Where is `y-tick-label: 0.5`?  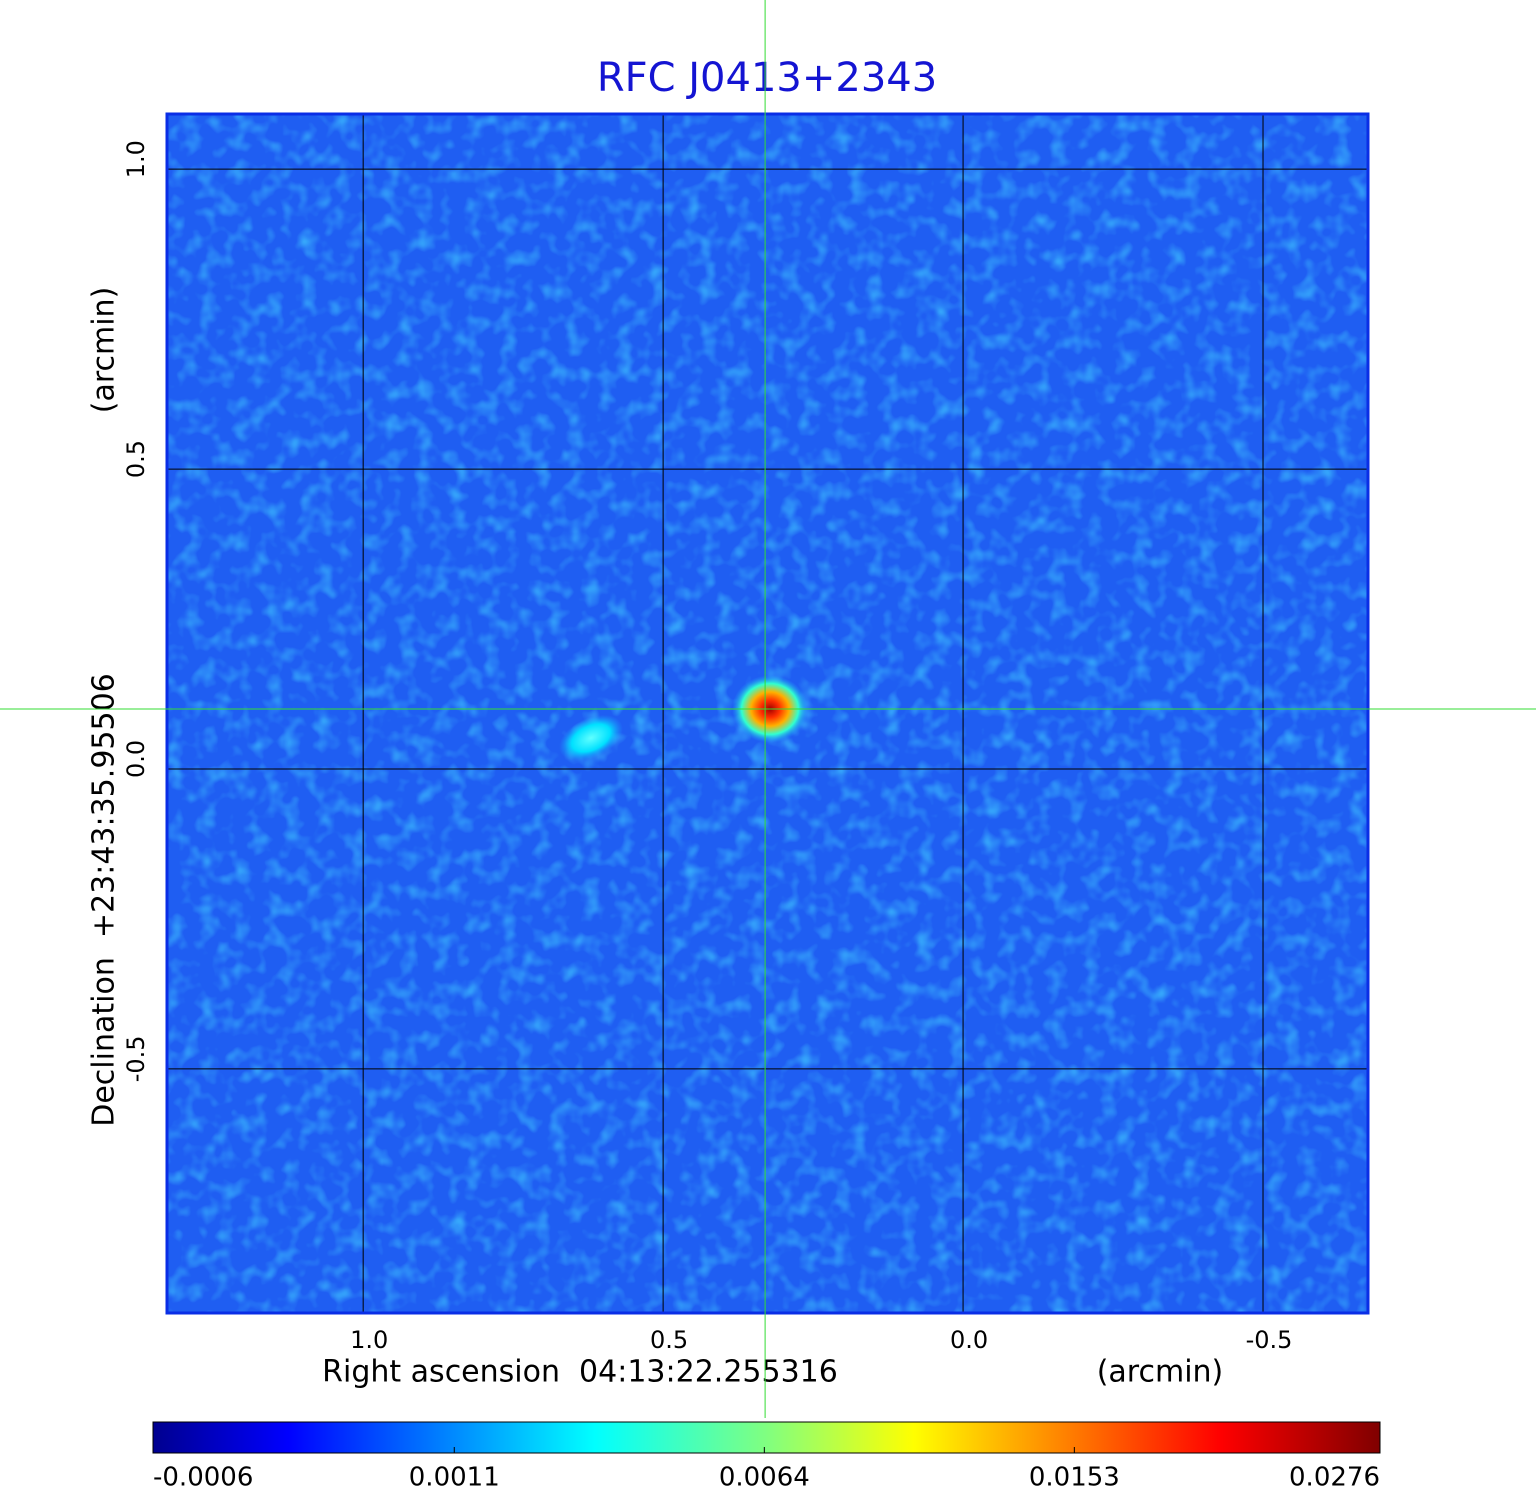
y-tick-label: 0.5 is located at coordinates (136, 459).